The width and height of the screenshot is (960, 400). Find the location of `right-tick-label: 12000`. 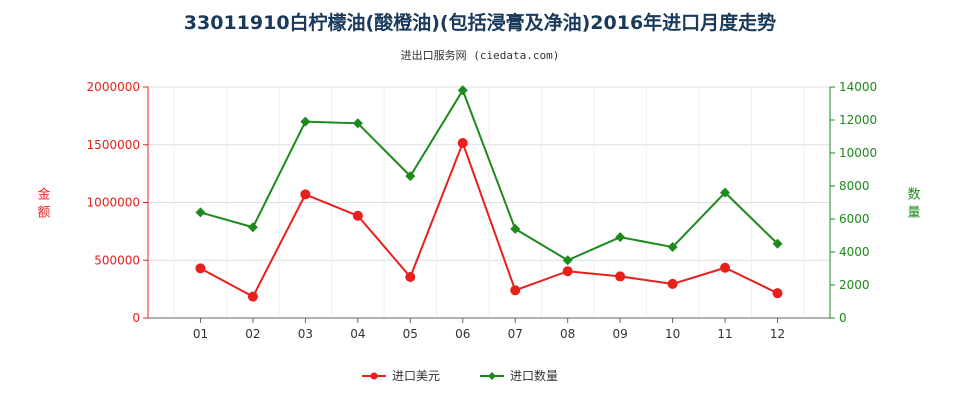

right-tick-label: 12000 is located at coordinates (858, 120).